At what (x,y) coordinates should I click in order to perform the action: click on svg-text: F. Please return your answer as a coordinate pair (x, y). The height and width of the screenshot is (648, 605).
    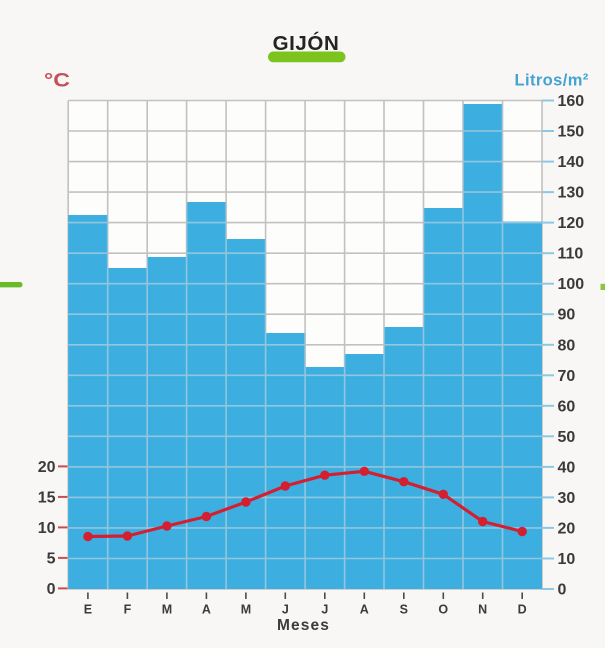
    Looking at the image, I should click on (128, 610).